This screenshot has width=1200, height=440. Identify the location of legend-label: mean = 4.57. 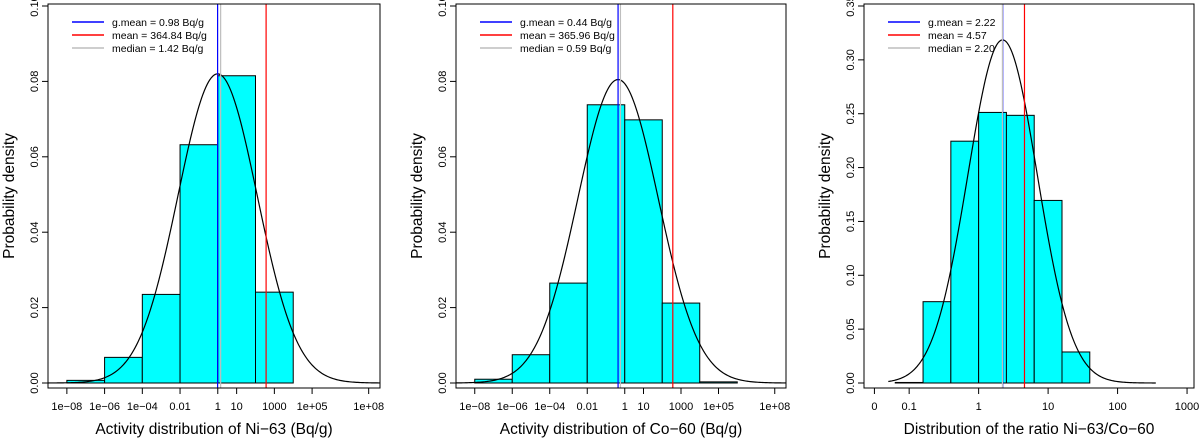
(957, 36).